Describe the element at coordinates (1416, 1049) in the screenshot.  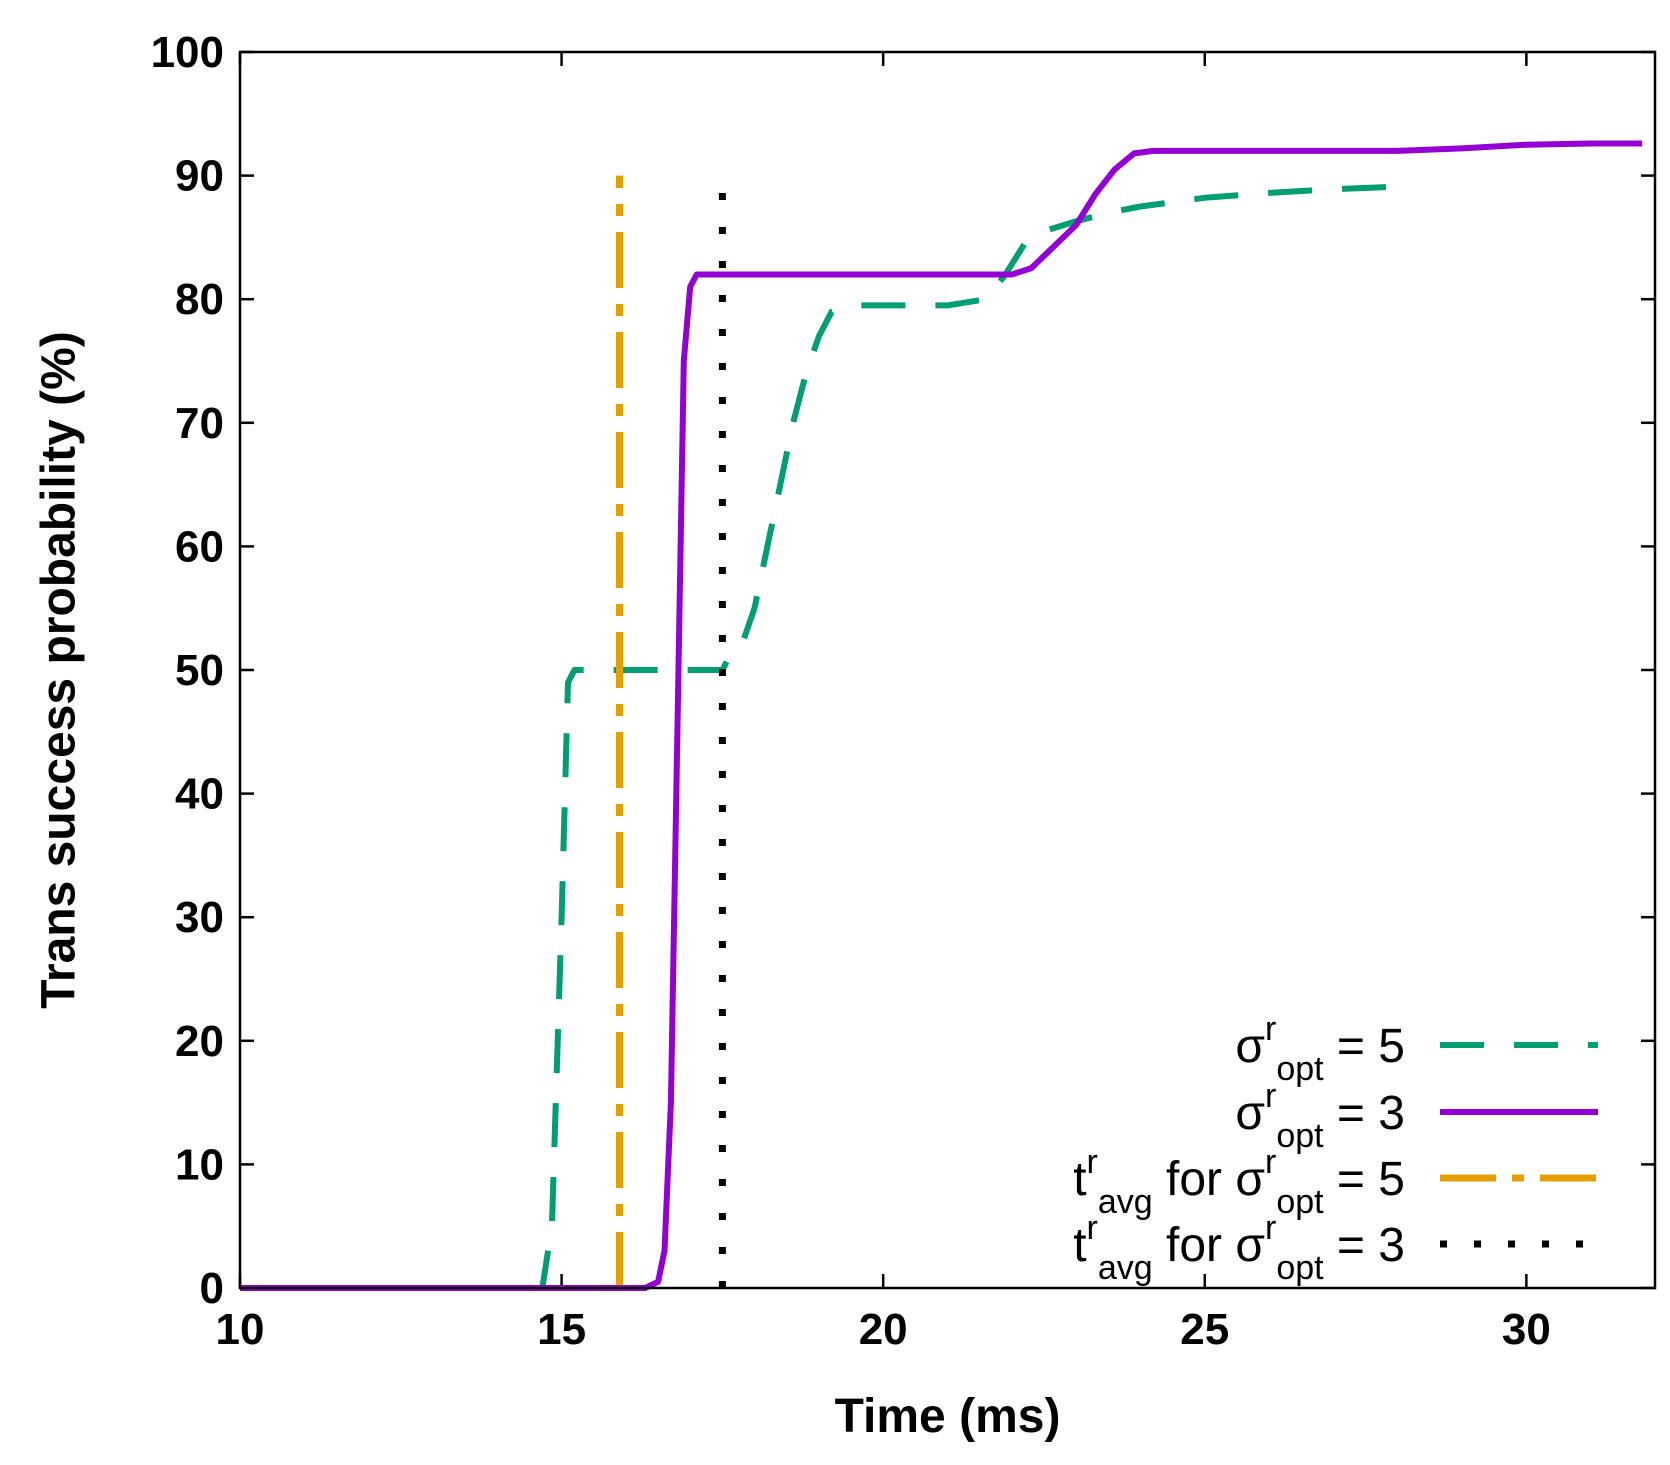
I see `legend-entry: σropt = 5` at that location.